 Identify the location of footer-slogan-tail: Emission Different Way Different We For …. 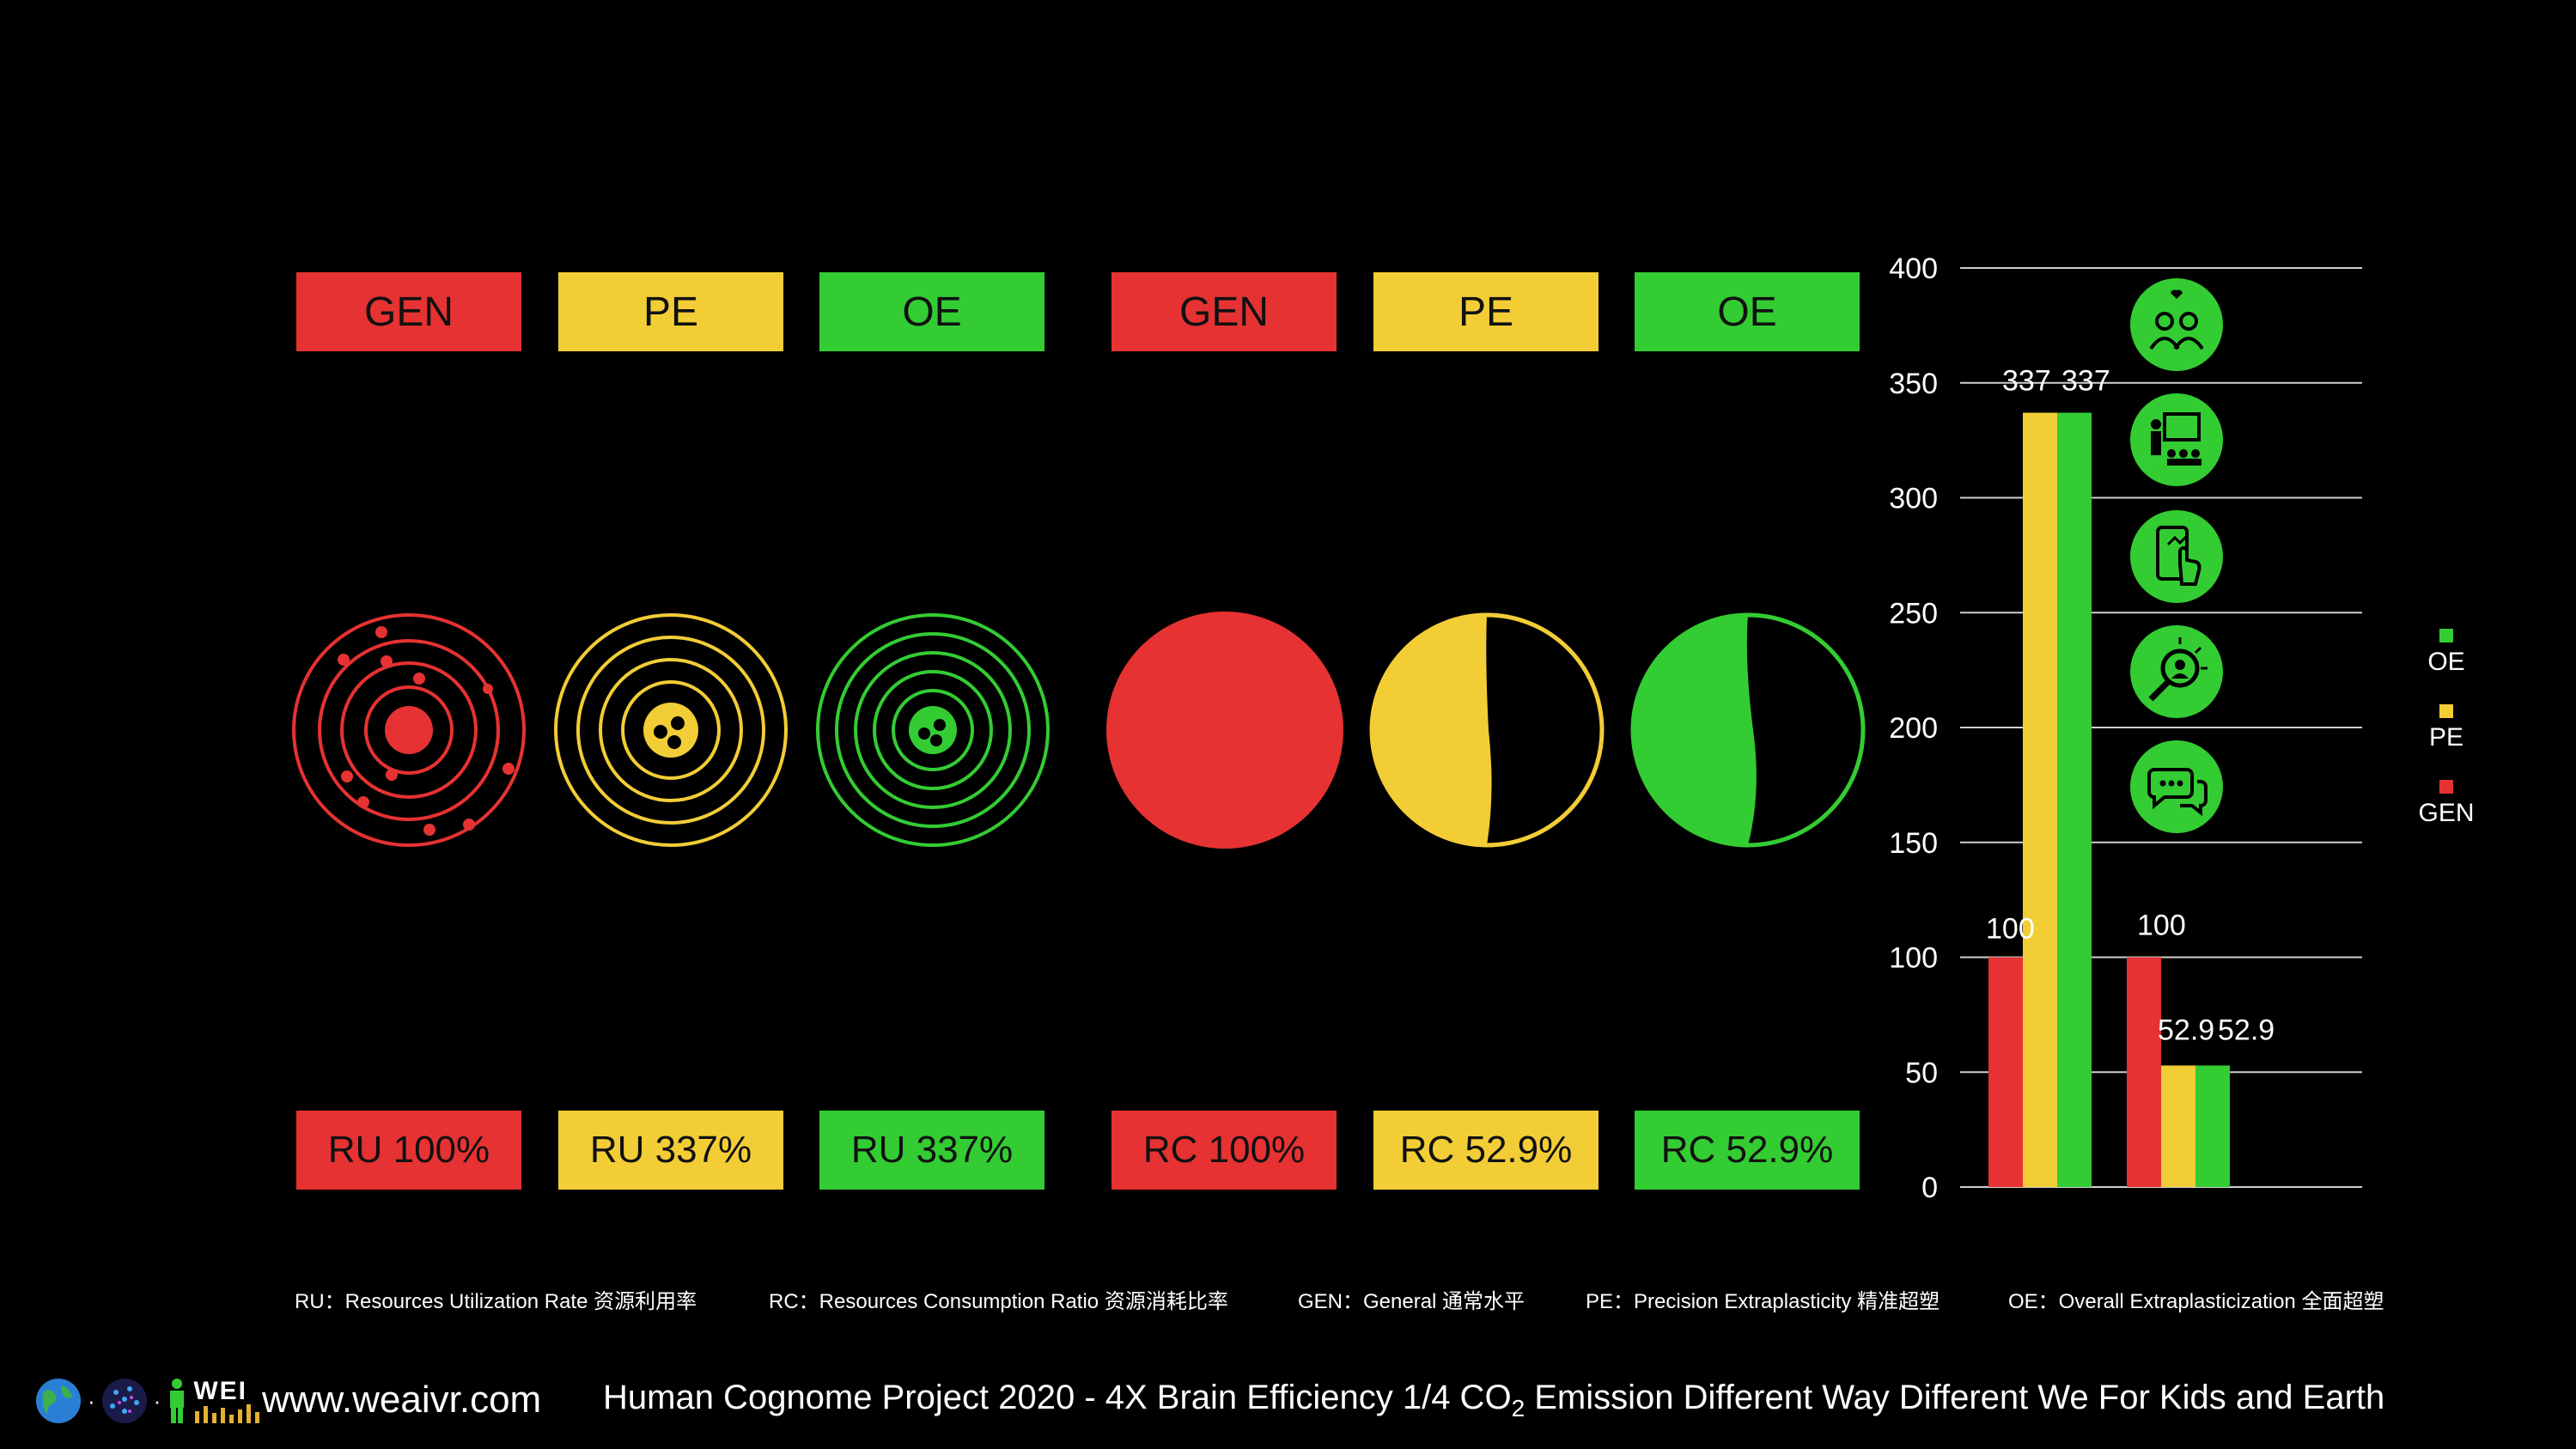
(1955, 1397).